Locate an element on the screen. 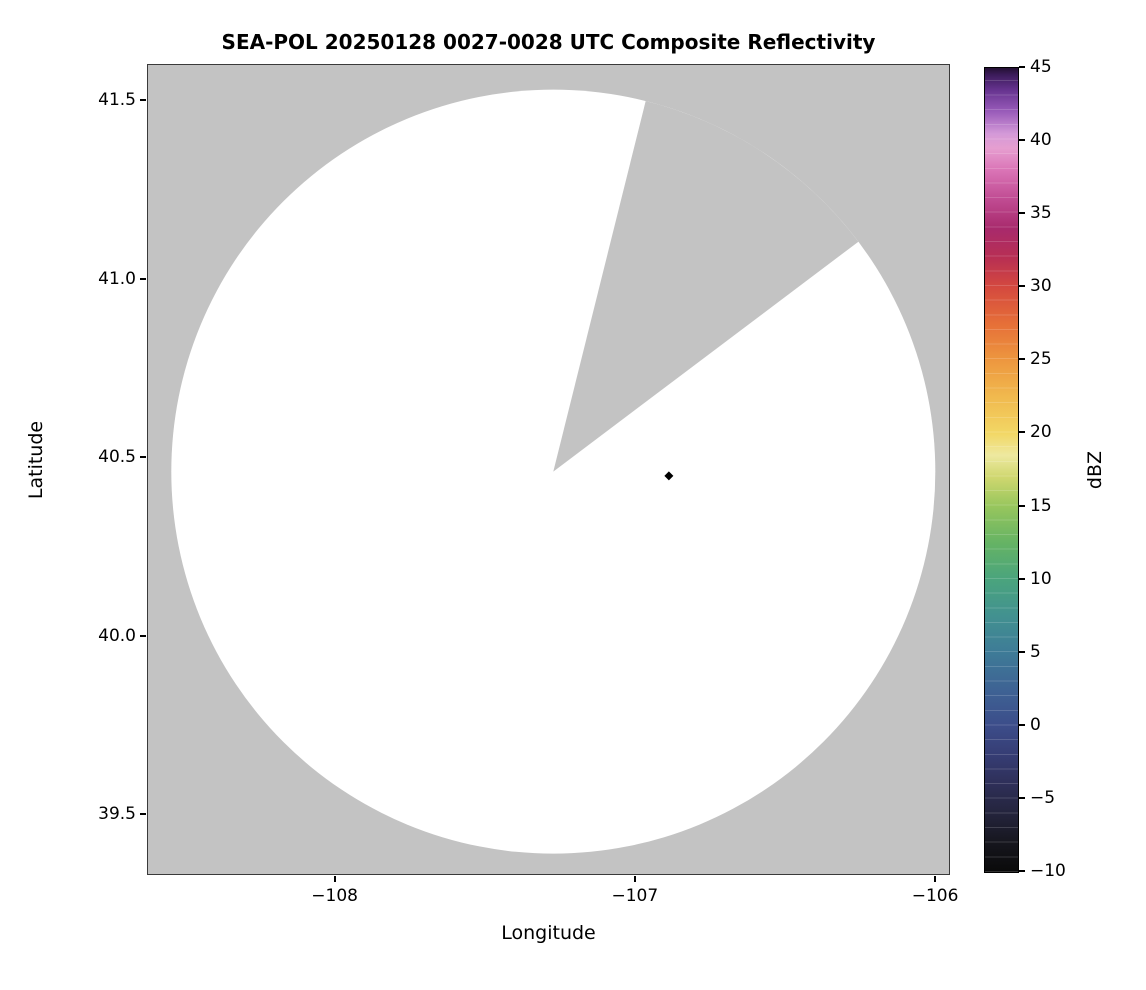 The image size is (1146, 990). colorbar-tick-label: 5 is located at coordinates (1035, 651).